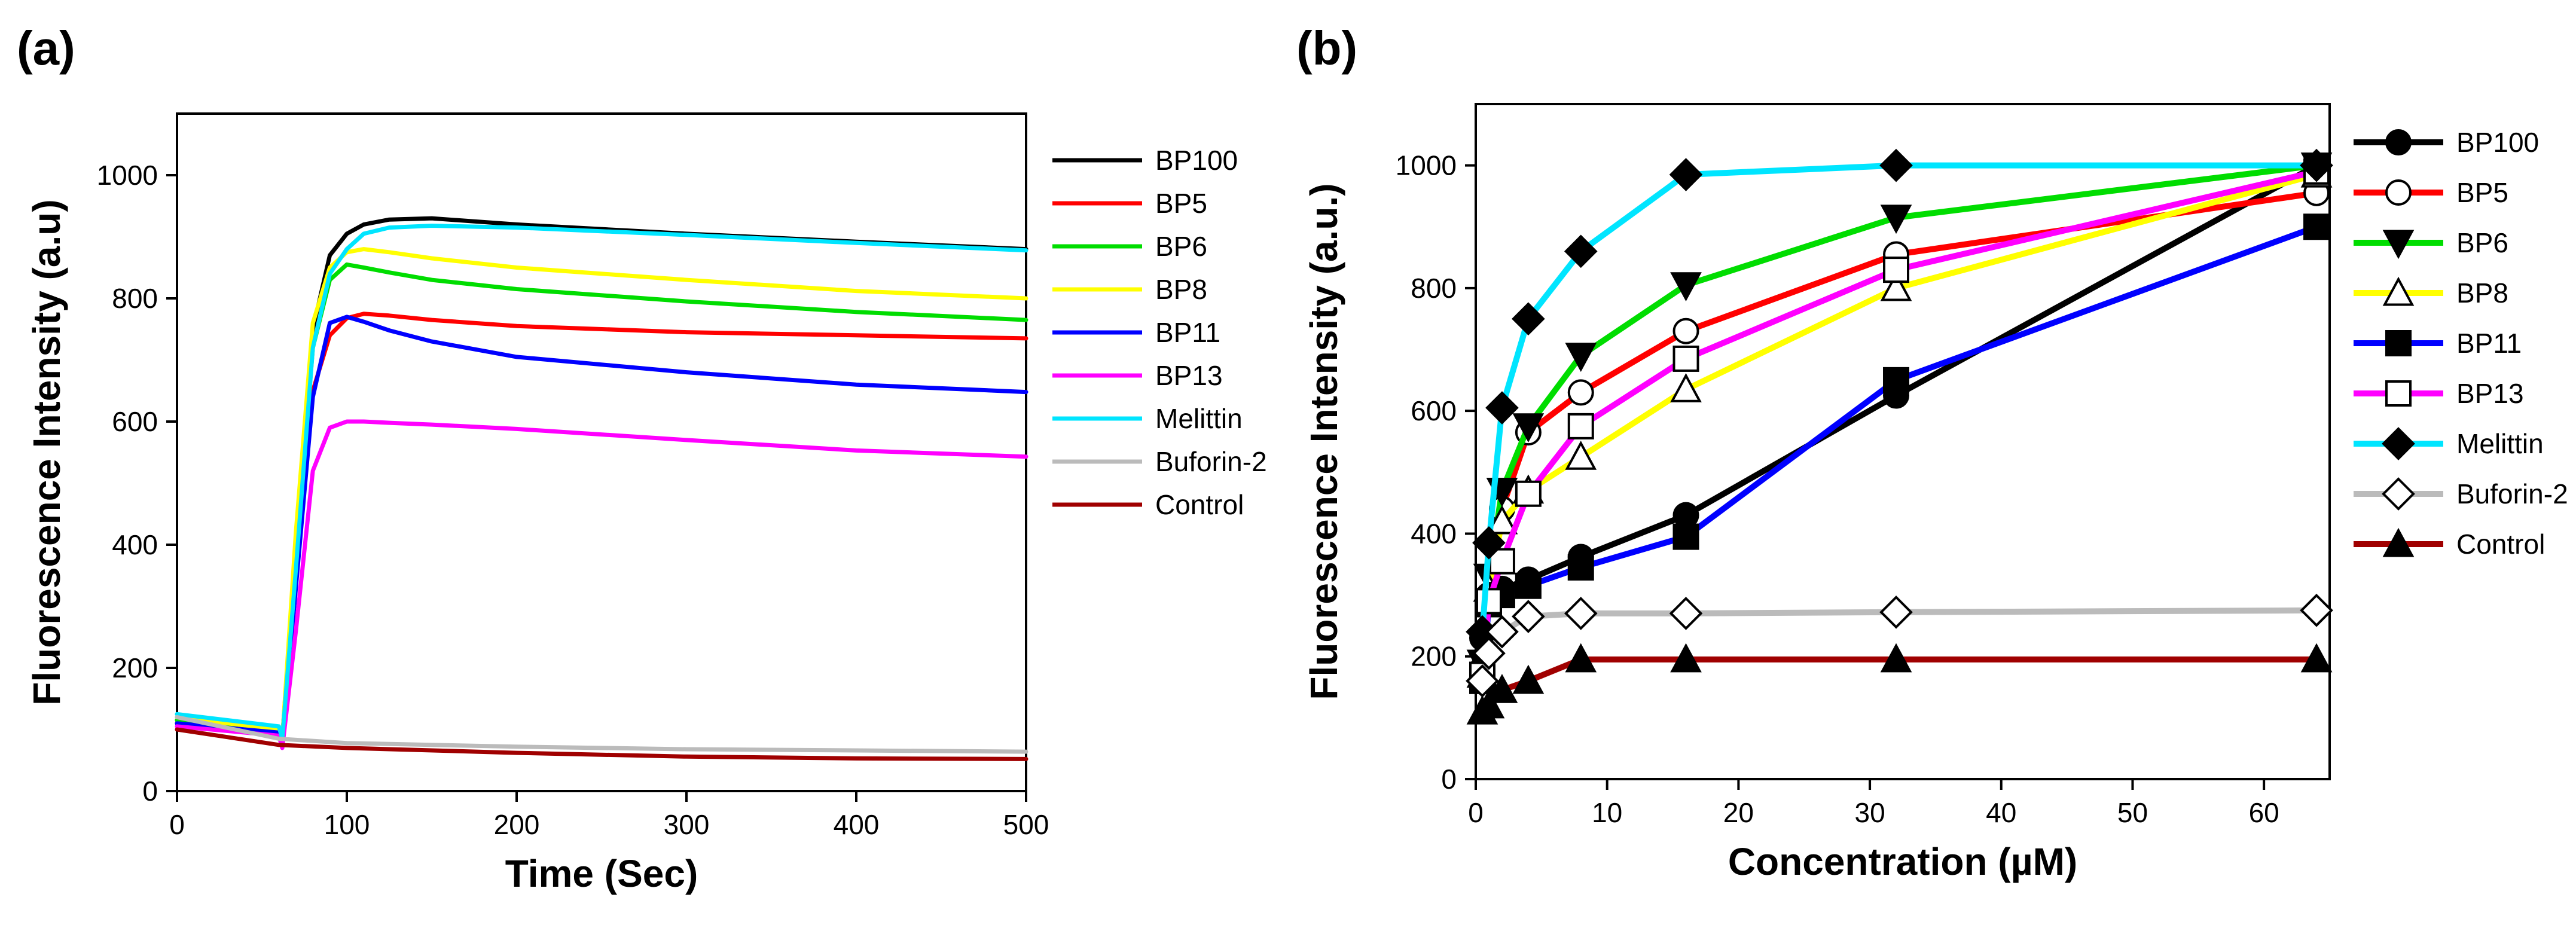 The height and width of the screenshot is (928, 2576). Describe the element at coordinates (1902, 861) in the screenshot. I see `x-axis-title: Concentration (µM)` at that location.